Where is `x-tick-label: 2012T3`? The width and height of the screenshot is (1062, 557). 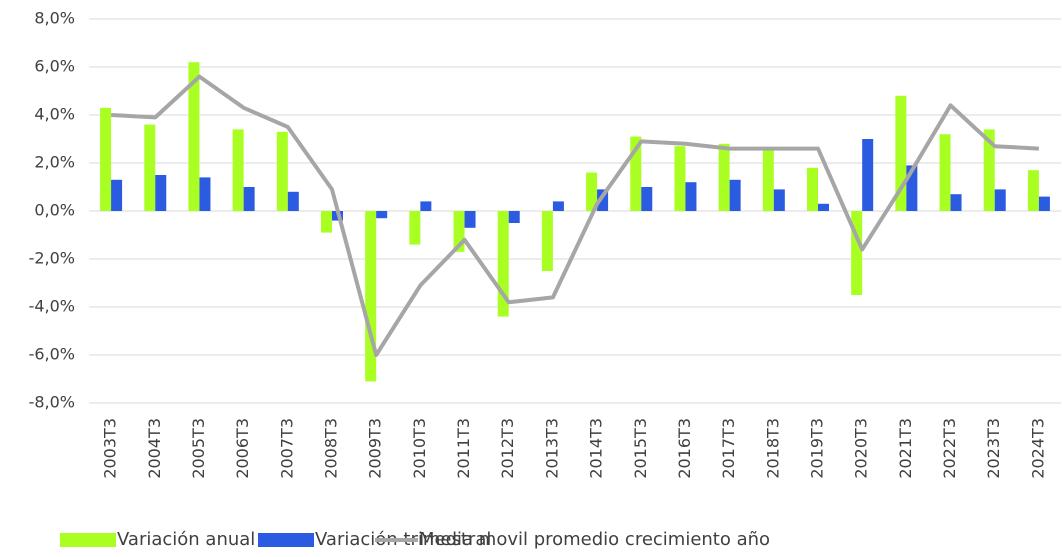
x-tick-label: 2012T3 is located at coordinates (507, 448).